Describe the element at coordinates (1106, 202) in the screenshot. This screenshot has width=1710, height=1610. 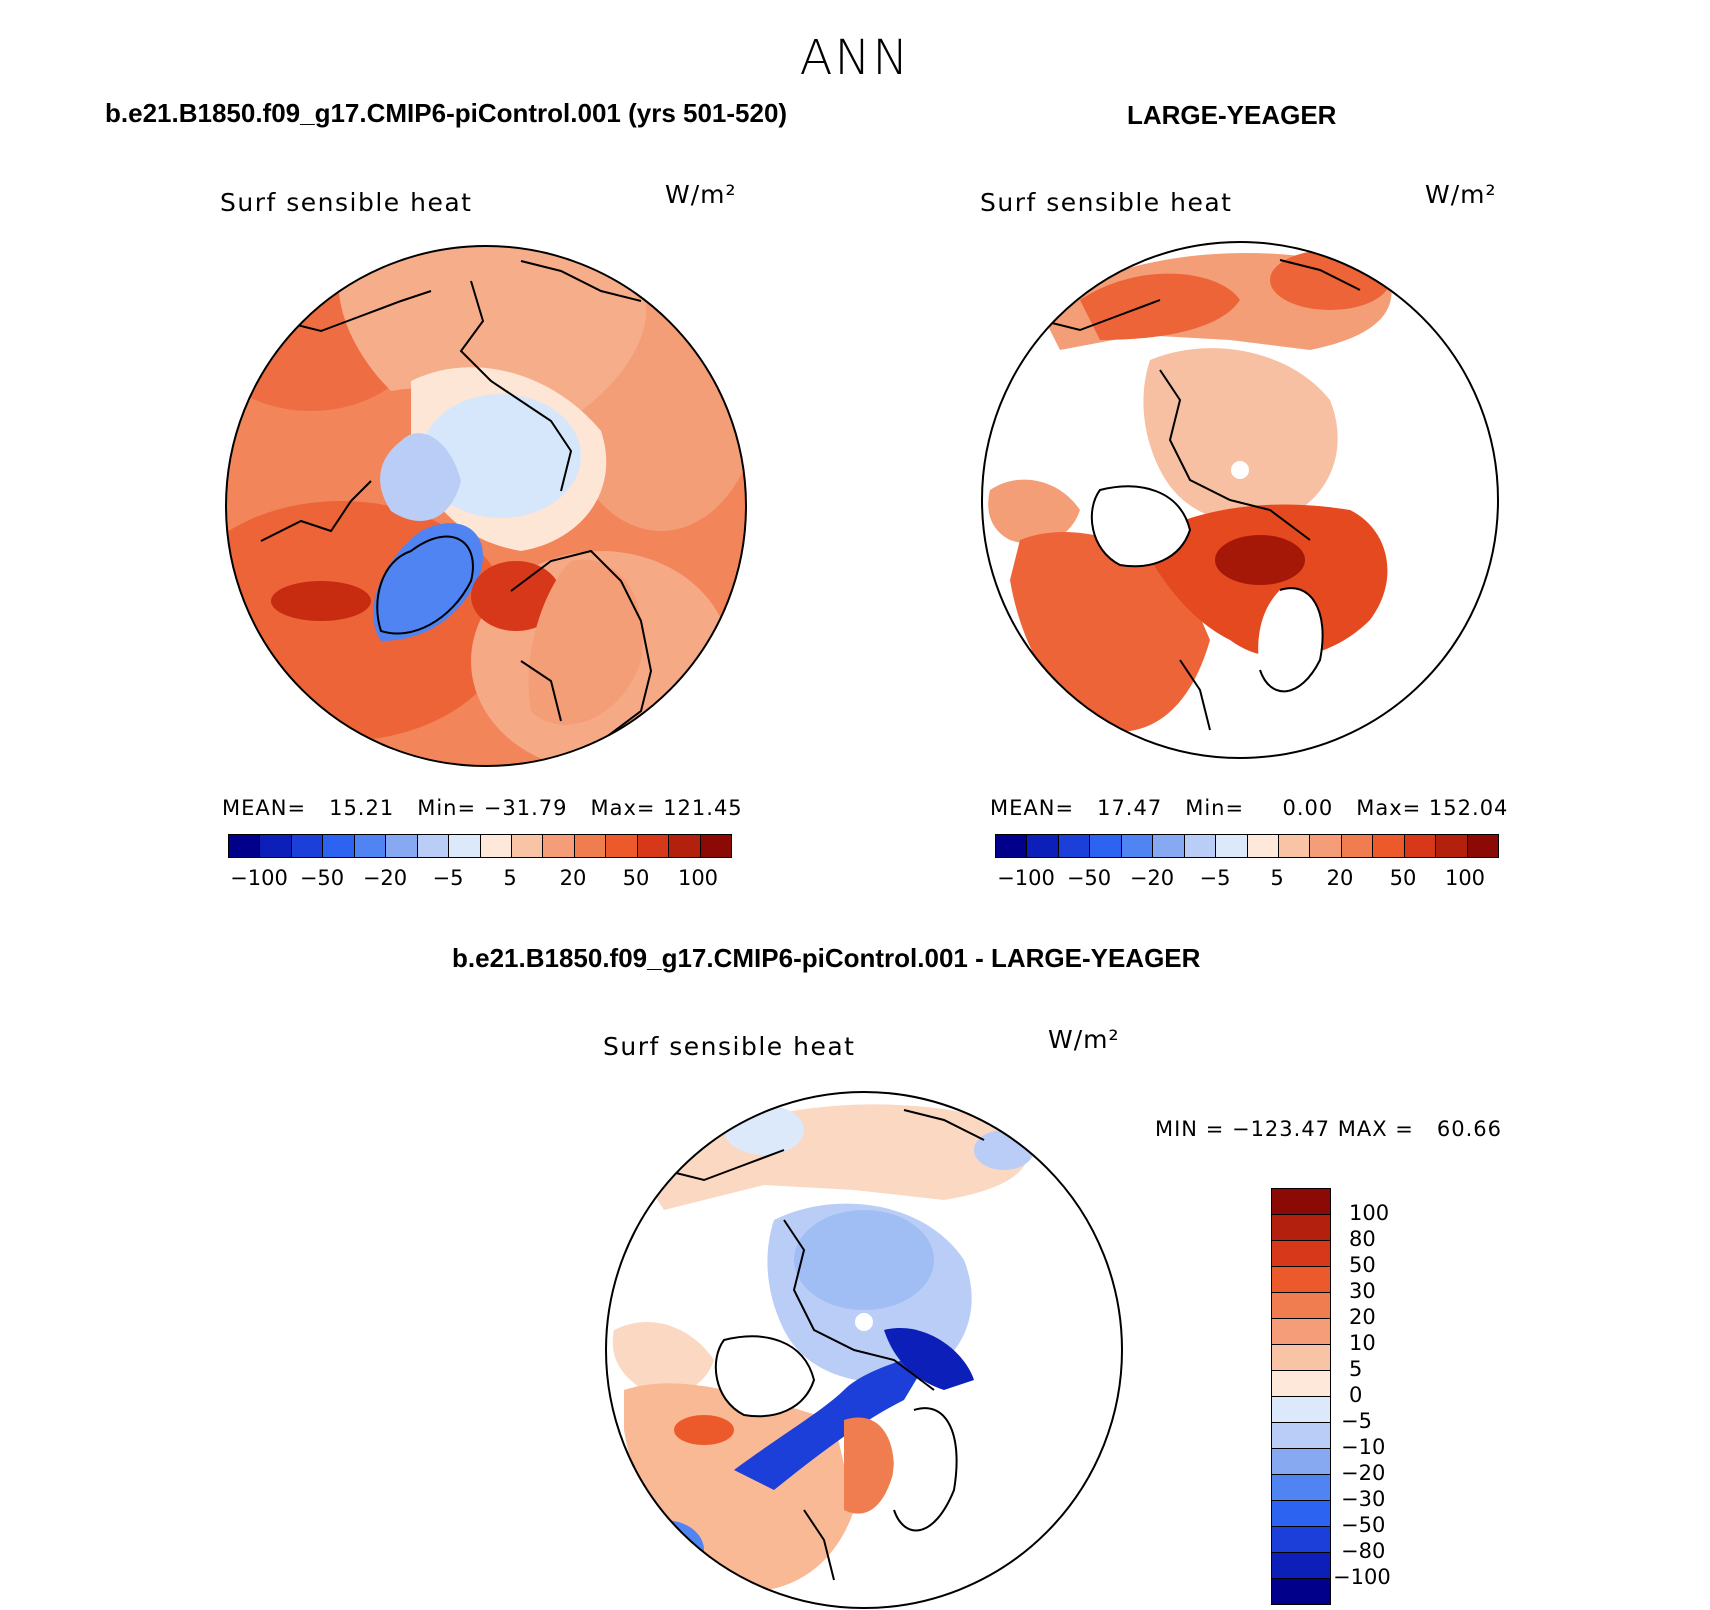
I see `panel2-variable-label: Surf sensible heat` at that location.